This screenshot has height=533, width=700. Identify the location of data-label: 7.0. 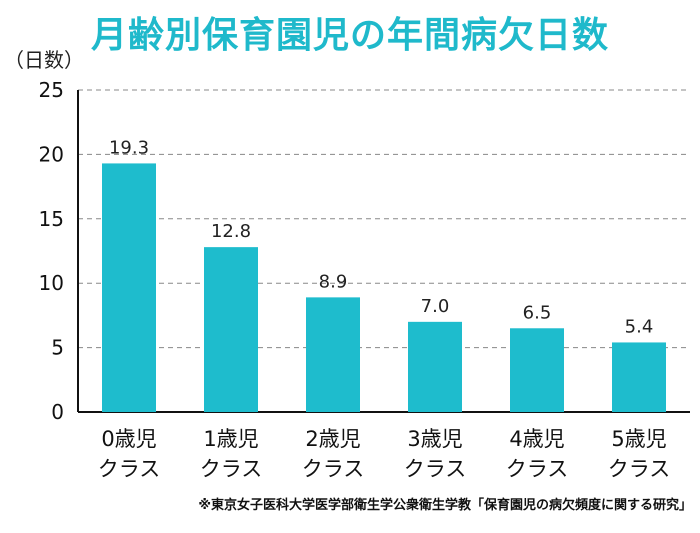
(435, 306).